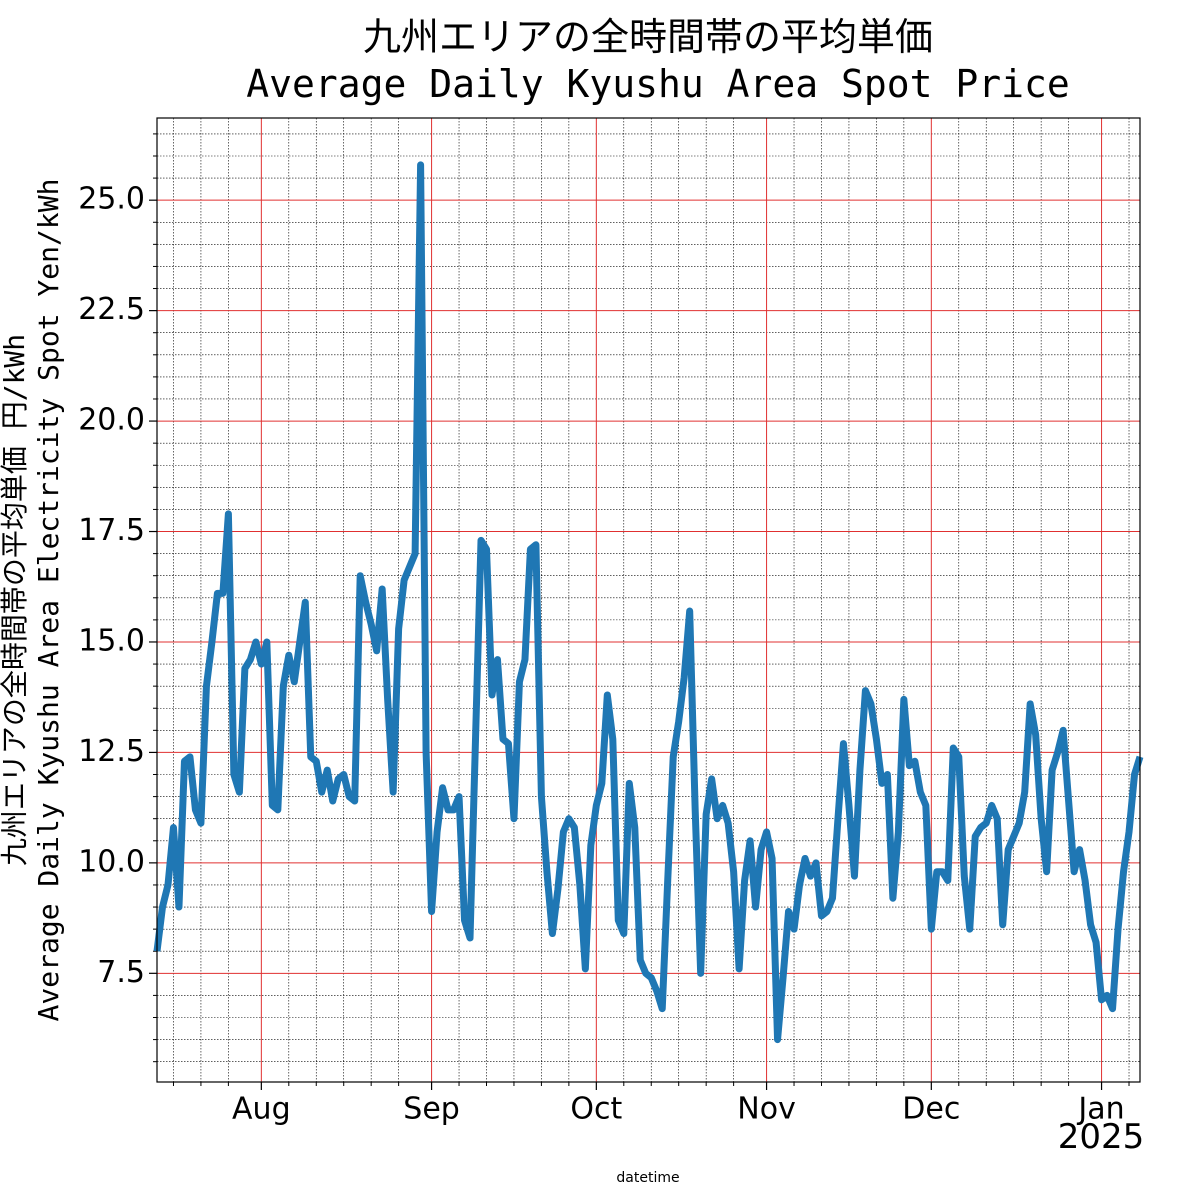  Describe the element at coordinates (1100, 1109) in the screenshot. I see `x-tick-label: Jan` at that location.